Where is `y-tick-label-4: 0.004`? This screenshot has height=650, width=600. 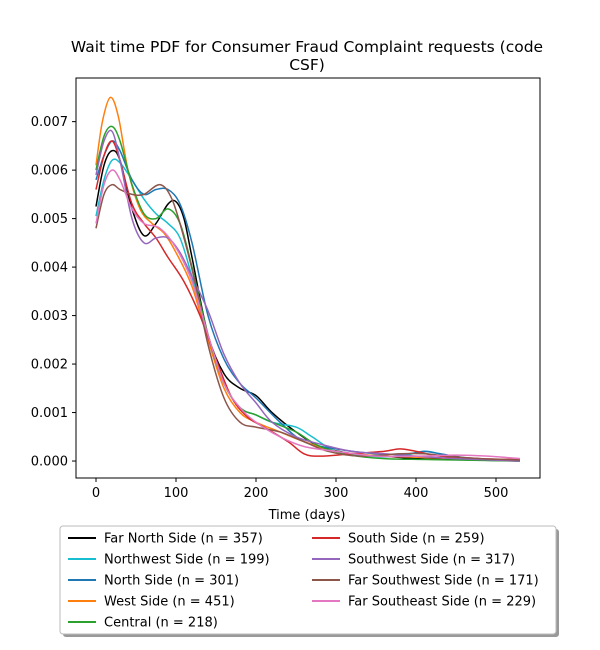 y-tick-label-4: 0.004 is located at coordinates (49, 268).